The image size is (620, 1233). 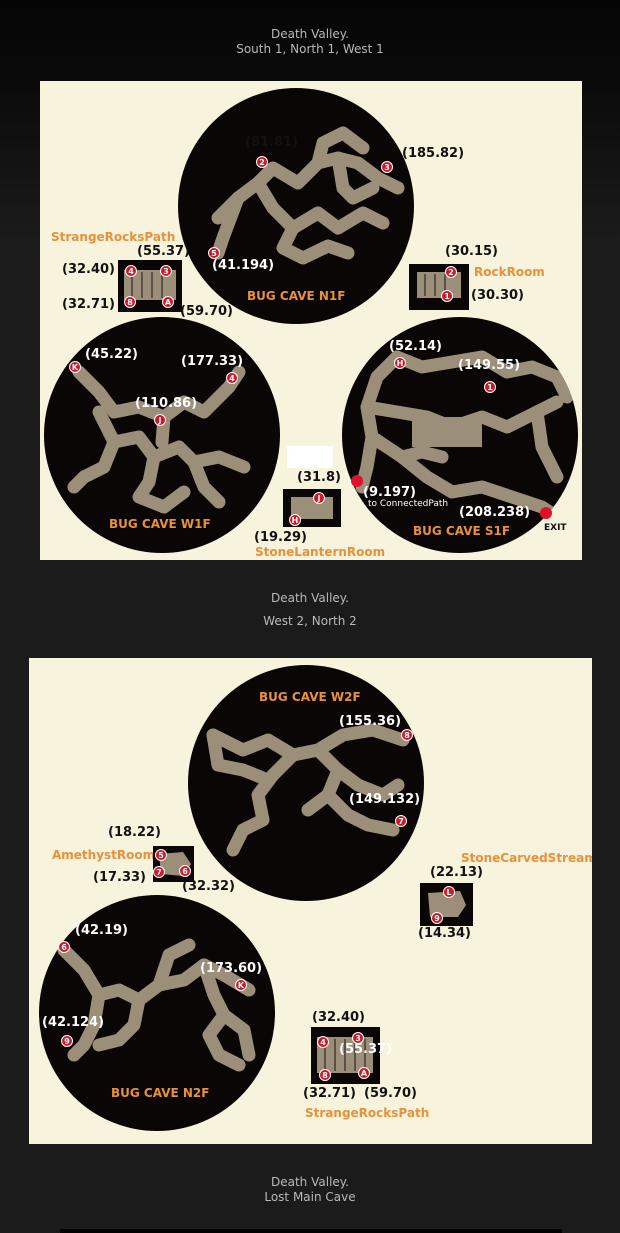 I want to click on coord-81-81: (81.81), so click(x=272, y=142).